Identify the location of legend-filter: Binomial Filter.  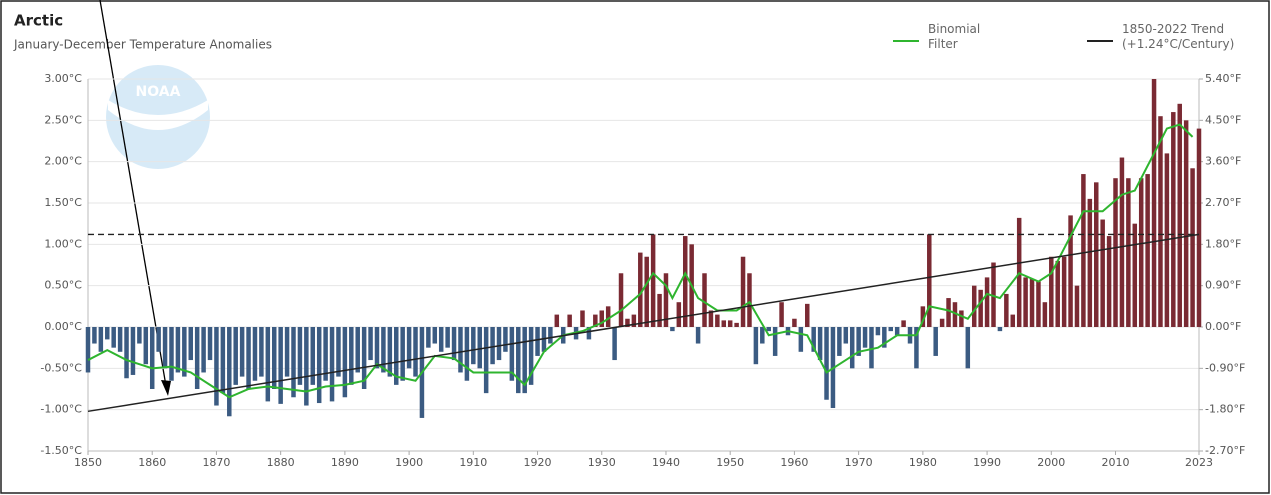
(954, 36).